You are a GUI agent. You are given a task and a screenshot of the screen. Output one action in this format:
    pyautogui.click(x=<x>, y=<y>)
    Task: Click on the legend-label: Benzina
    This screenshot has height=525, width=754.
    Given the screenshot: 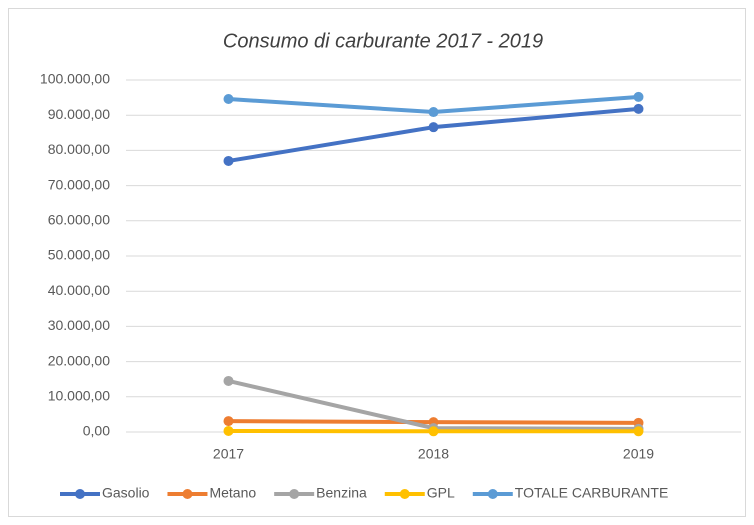 What is the action you would take?
    pyautogui.click(x=341, y=493)
    